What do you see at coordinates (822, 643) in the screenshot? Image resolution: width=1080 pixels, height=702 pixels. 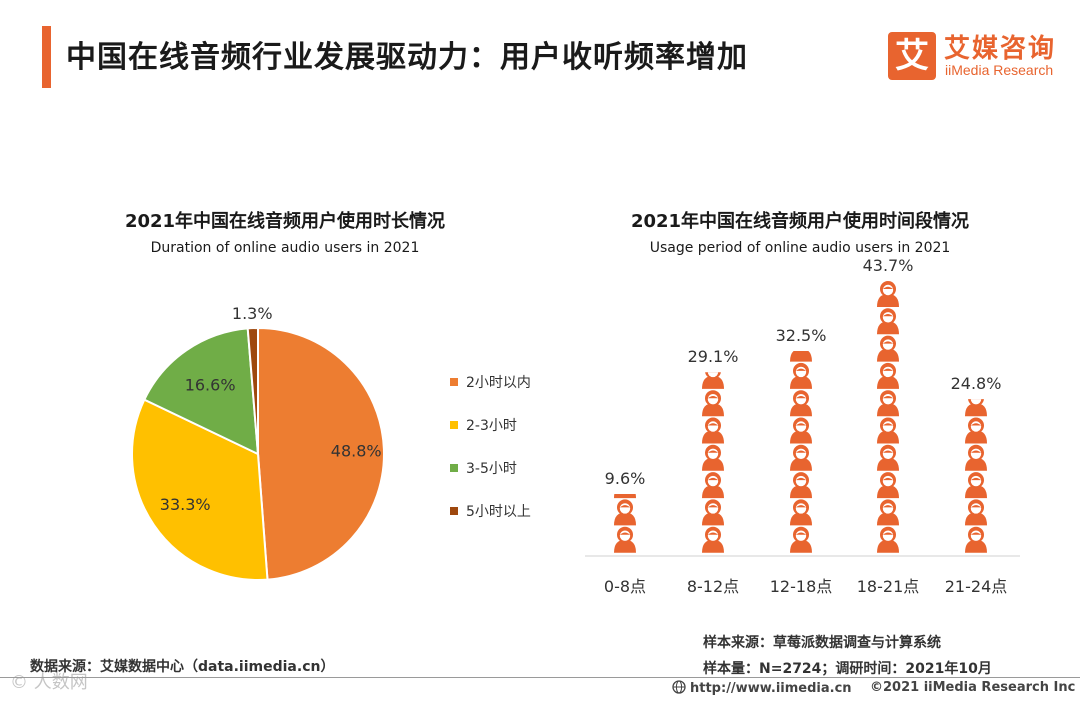 I see `sample-source: 样本来源：草莓派数据调查与计算系统` at bounding box center [822, 643].